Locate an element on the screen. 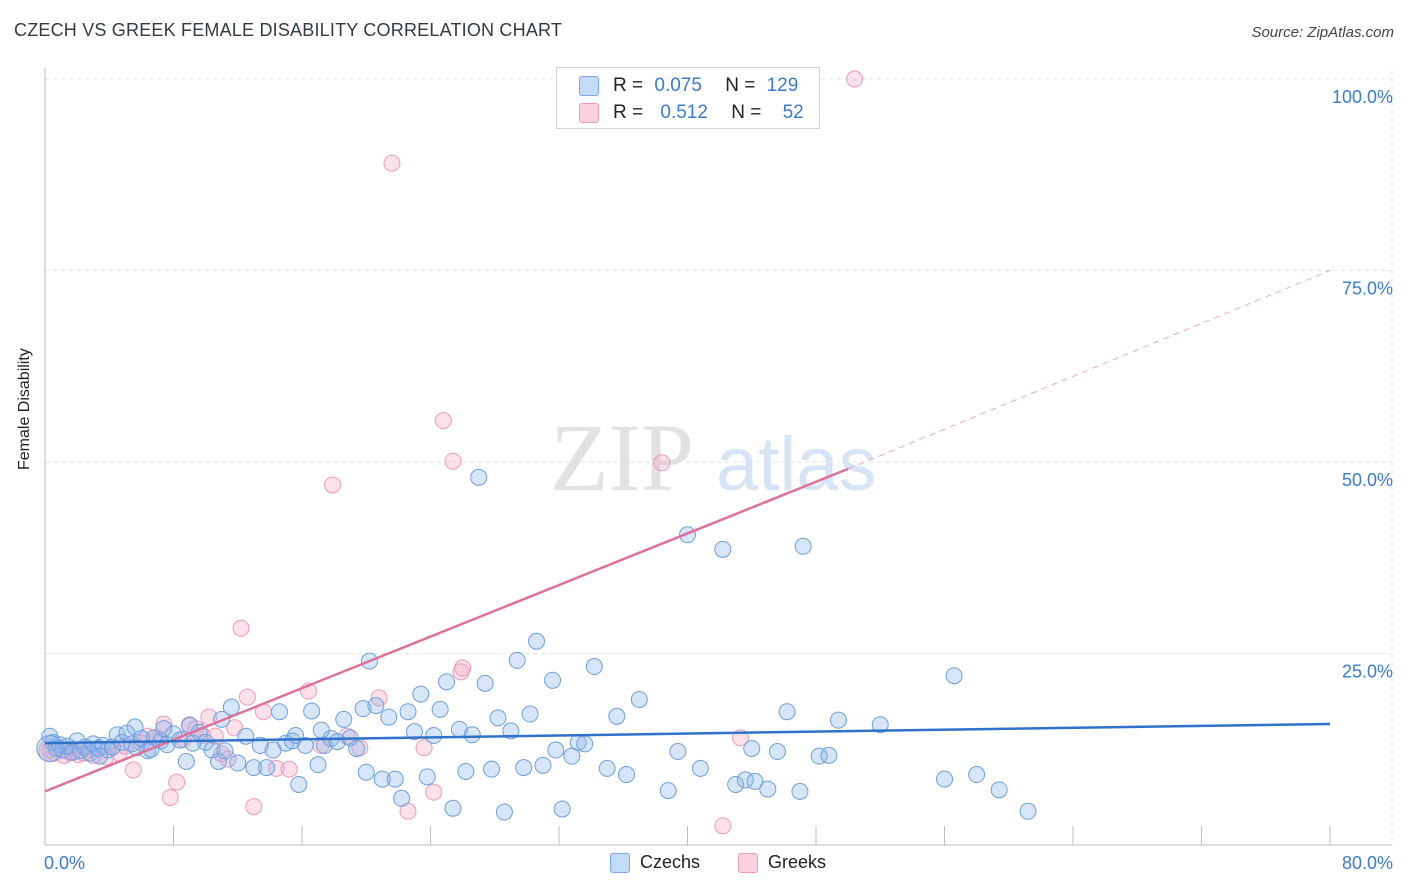 This screenshot has height=892, width=1406. watermark-atlas: atlas is located at coordinates (796, 464).